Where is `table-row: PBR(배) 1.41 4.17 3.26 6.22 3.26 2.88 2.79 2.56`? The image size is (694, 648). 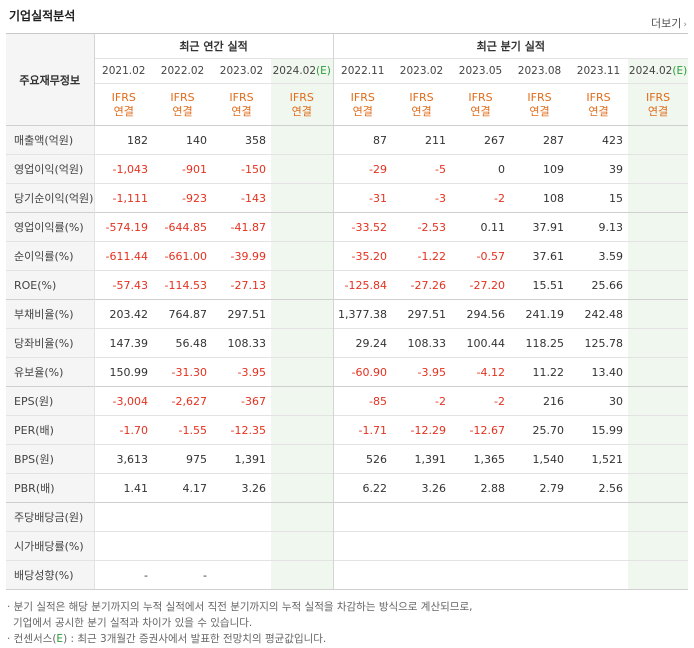 table-row: PBR(배) 1.41 4.17 3.26 6.22 3.26 2.88 2.79 2.56 is located at coordinates (347, 488).